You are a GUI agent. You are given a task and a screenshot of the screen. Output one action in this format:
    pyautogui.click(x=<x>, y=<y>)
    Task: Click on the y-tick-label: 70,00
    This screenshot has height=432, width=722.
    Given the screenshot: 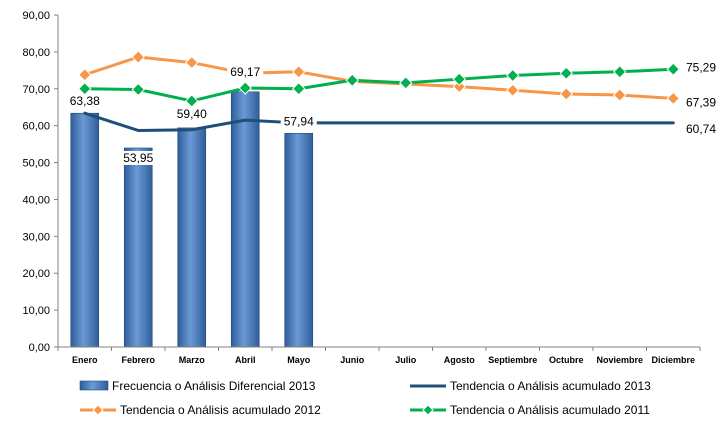 What is the action you would take?
    pyautogui.click(x=36, y=90)
    